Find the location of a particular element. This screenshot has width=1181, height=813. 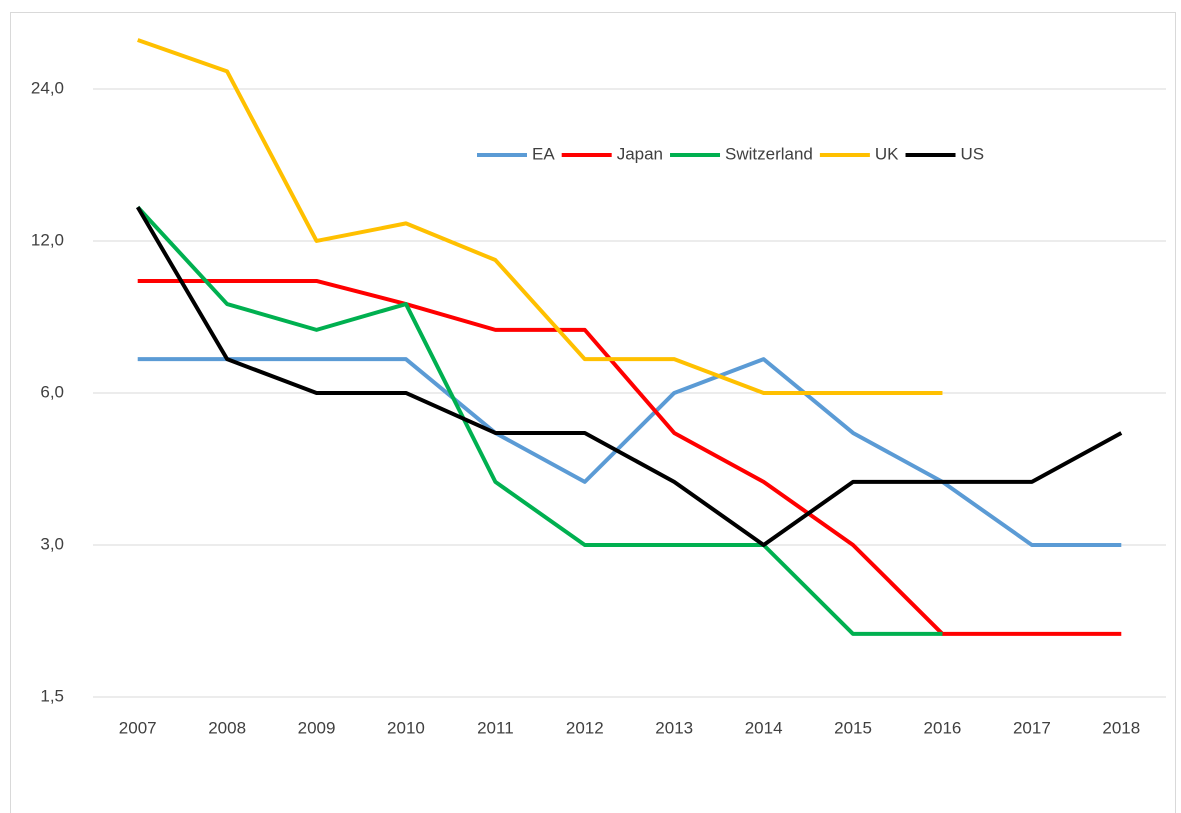

x-tick-label: 2007 is located at coordinates (138, 727).